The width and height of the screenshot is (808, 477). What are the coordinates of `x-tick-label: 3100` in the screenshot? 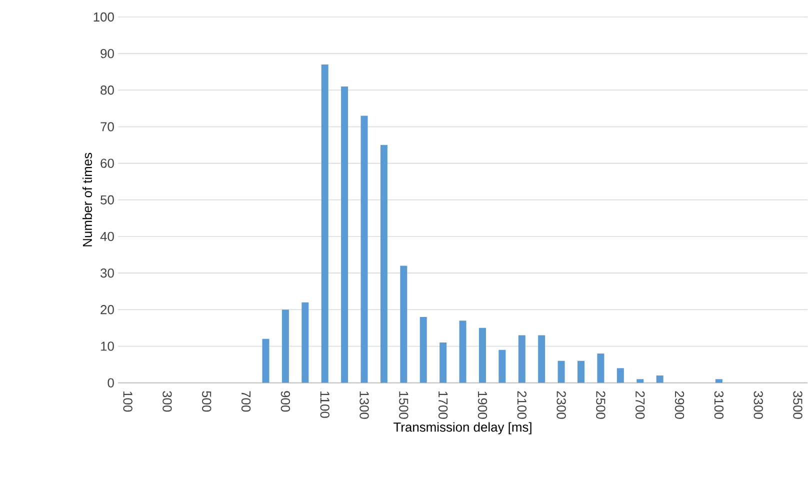 It's located at (719, 405).